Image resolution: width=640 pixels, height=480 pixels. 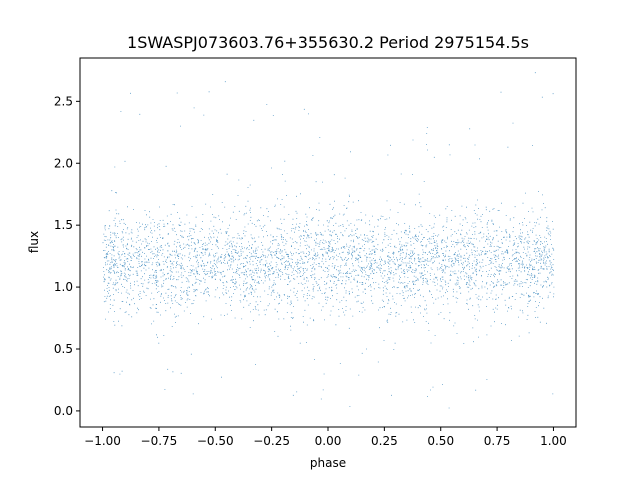 What do you see at coordinates (63, 101) in the screenshot?
I see `y-tick-label: 2.5` at bounding box center [63, 101].